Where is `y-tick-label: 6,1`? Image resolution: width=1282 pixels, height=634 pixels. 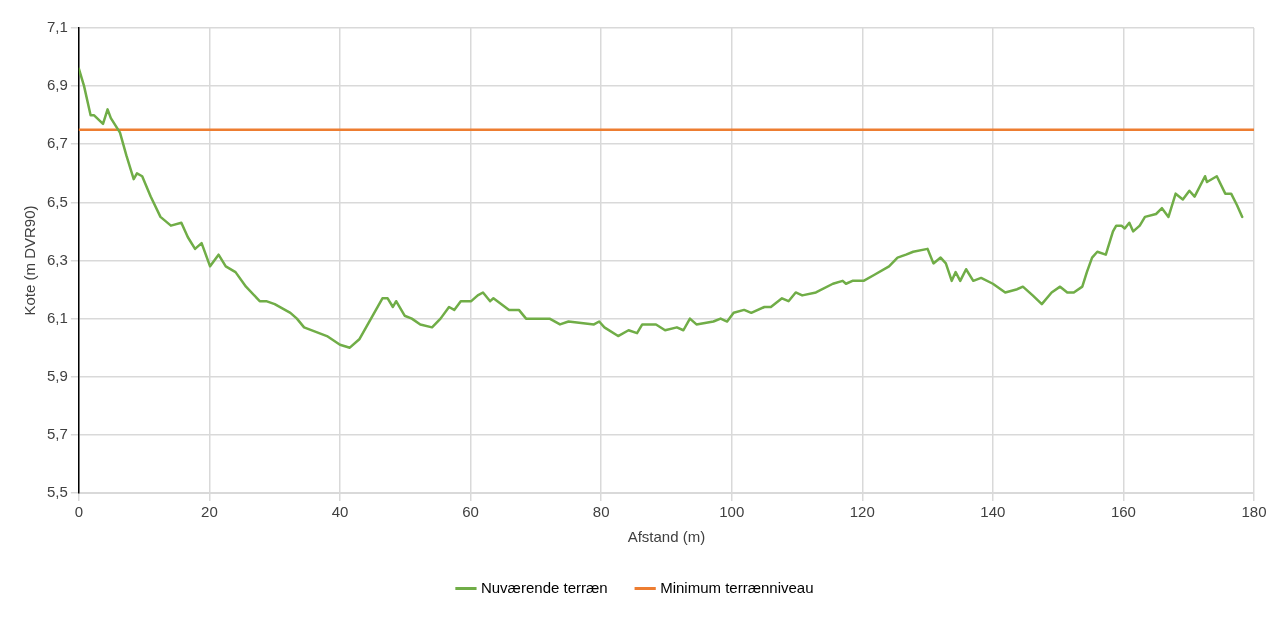
y-tick-label: 6,1 is located at coordinates (57, 317).